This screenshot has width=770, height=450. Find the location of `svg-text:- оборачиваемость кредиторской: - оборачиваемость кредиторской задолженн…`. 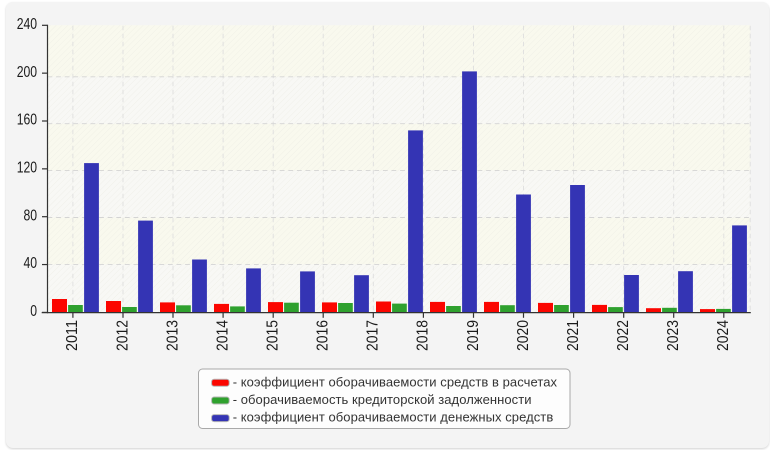

svg-text:- оборачиваемость кредиторской: - оборачиваемость кредиторской задолженн… is located at coordinates (382, 399).